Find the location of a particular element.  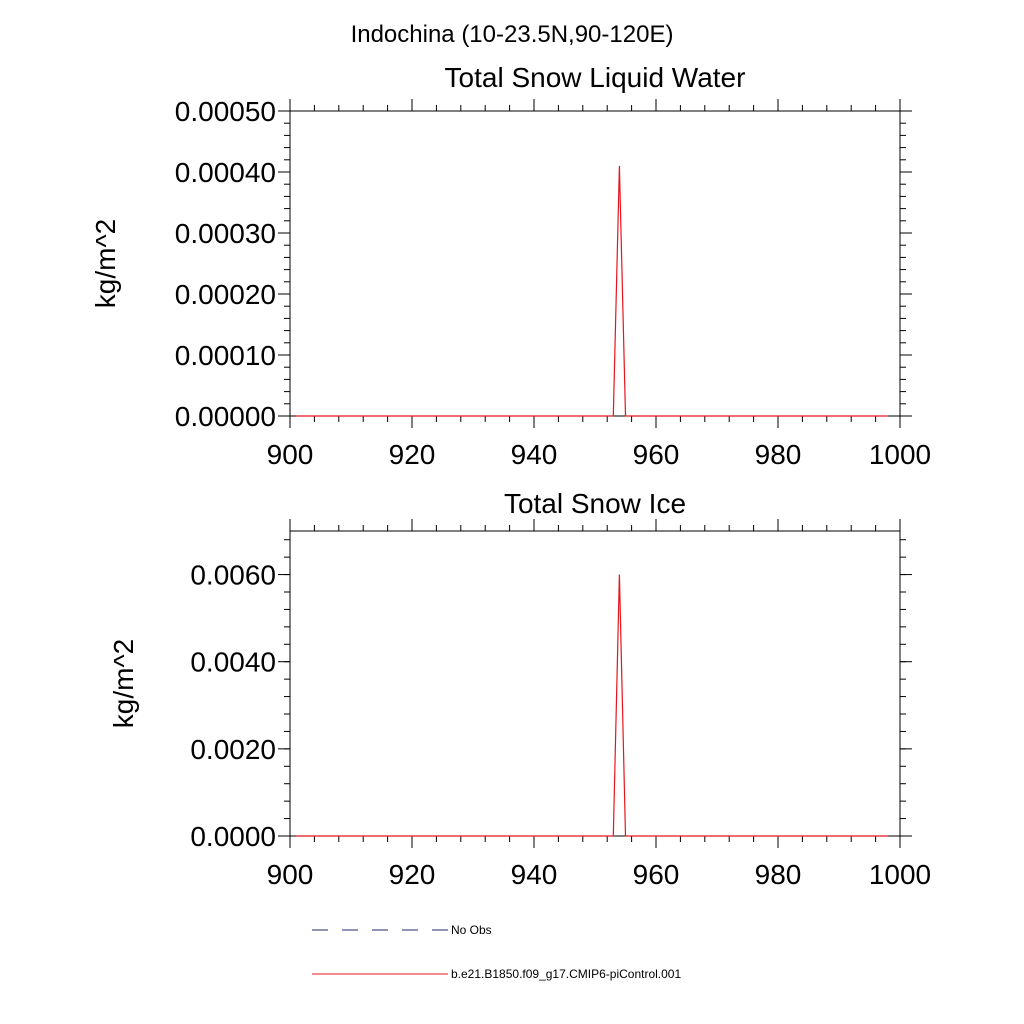

y-tick-label: 0.00010 is located at coordinates (225, 355).